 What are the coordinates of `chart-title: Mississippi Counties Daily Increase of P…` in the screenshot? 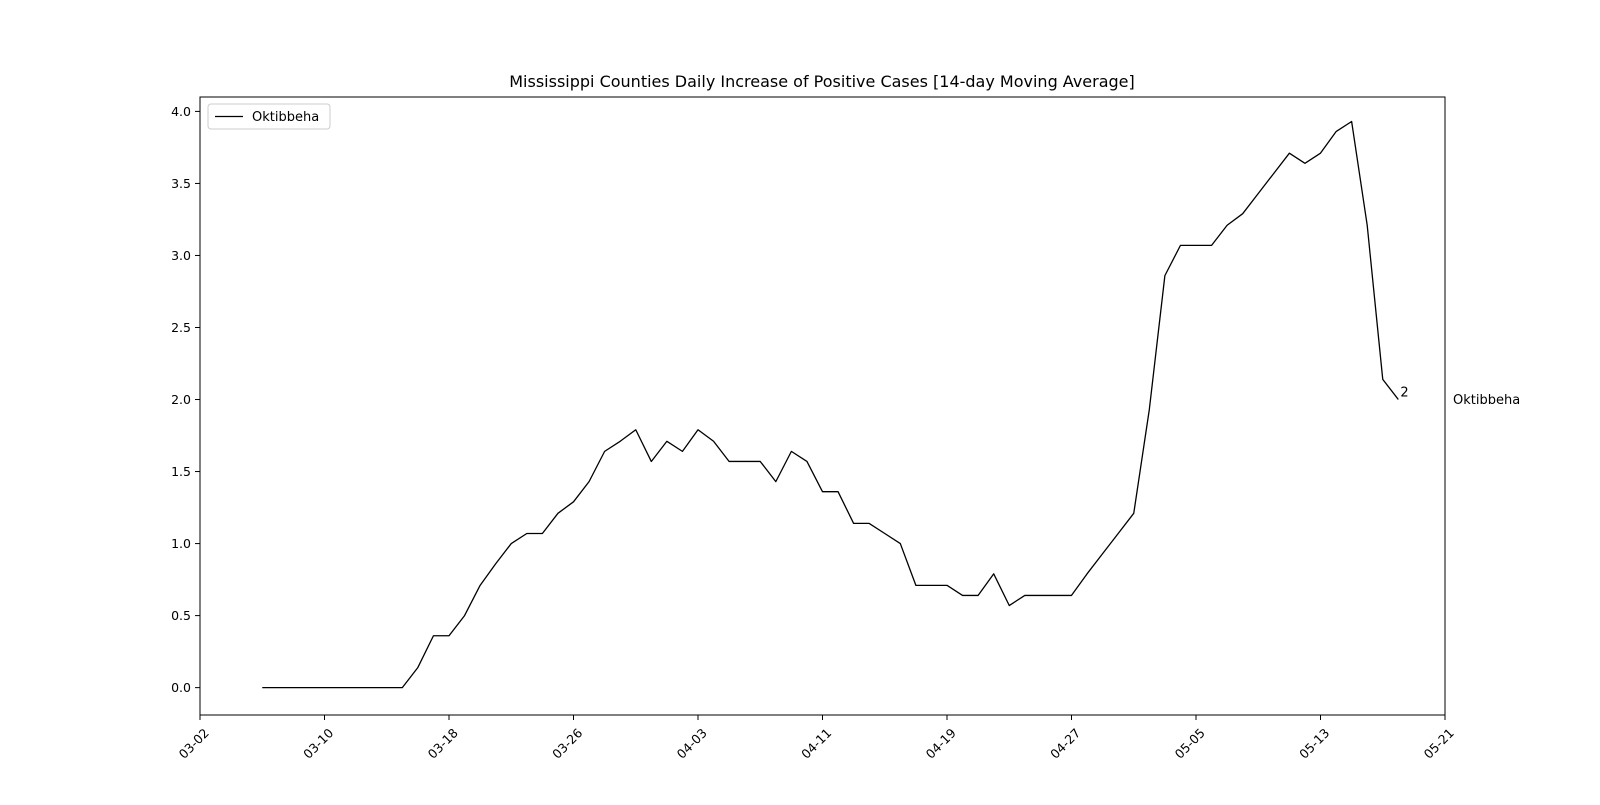 It's located at (822, 81).